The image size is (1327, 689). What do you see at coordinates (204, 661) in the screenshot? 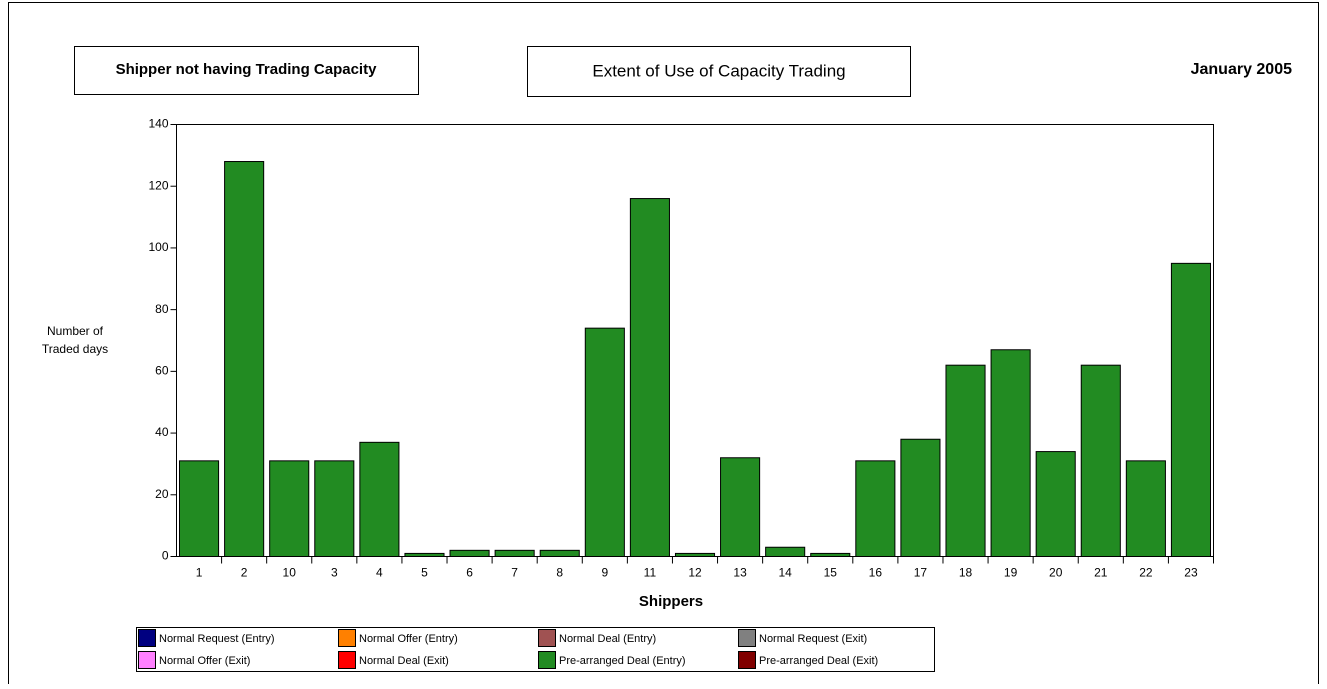
I see `legend-label: Normal Offer (Exit)` at bounding box center [204, 661].